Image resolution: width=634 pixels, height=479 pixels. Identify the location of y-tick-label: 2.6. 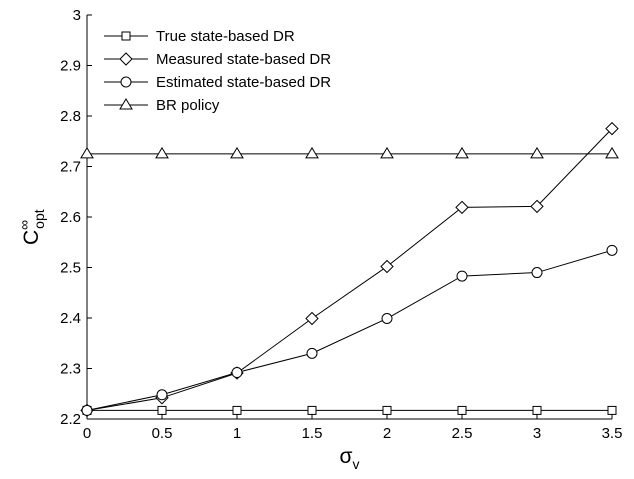
(70, 217).